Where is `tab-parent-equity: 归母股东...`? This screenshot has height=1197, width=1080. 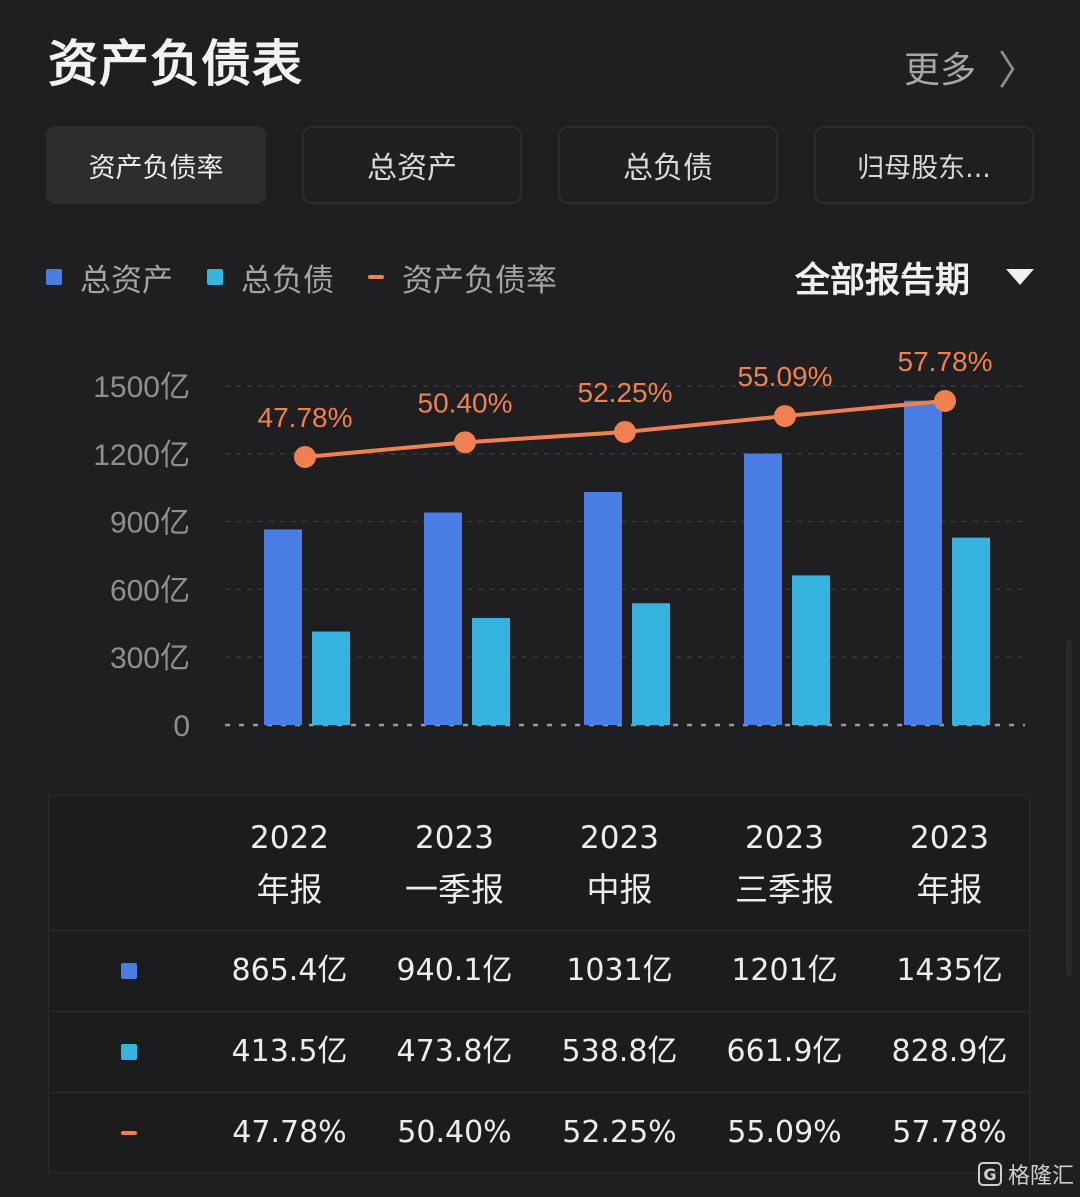
tab-parent-equity: 归母股东... is located at coordinates (924, 165).